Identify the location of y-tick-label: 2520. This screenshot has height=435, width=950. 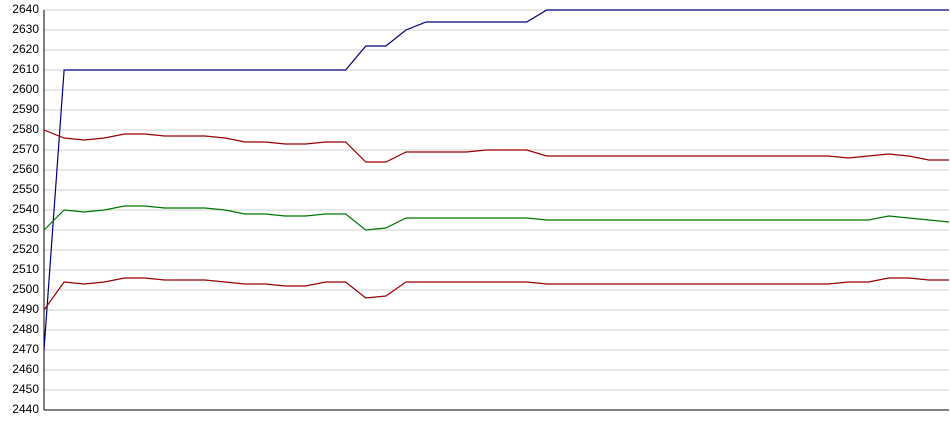
(25, 249).